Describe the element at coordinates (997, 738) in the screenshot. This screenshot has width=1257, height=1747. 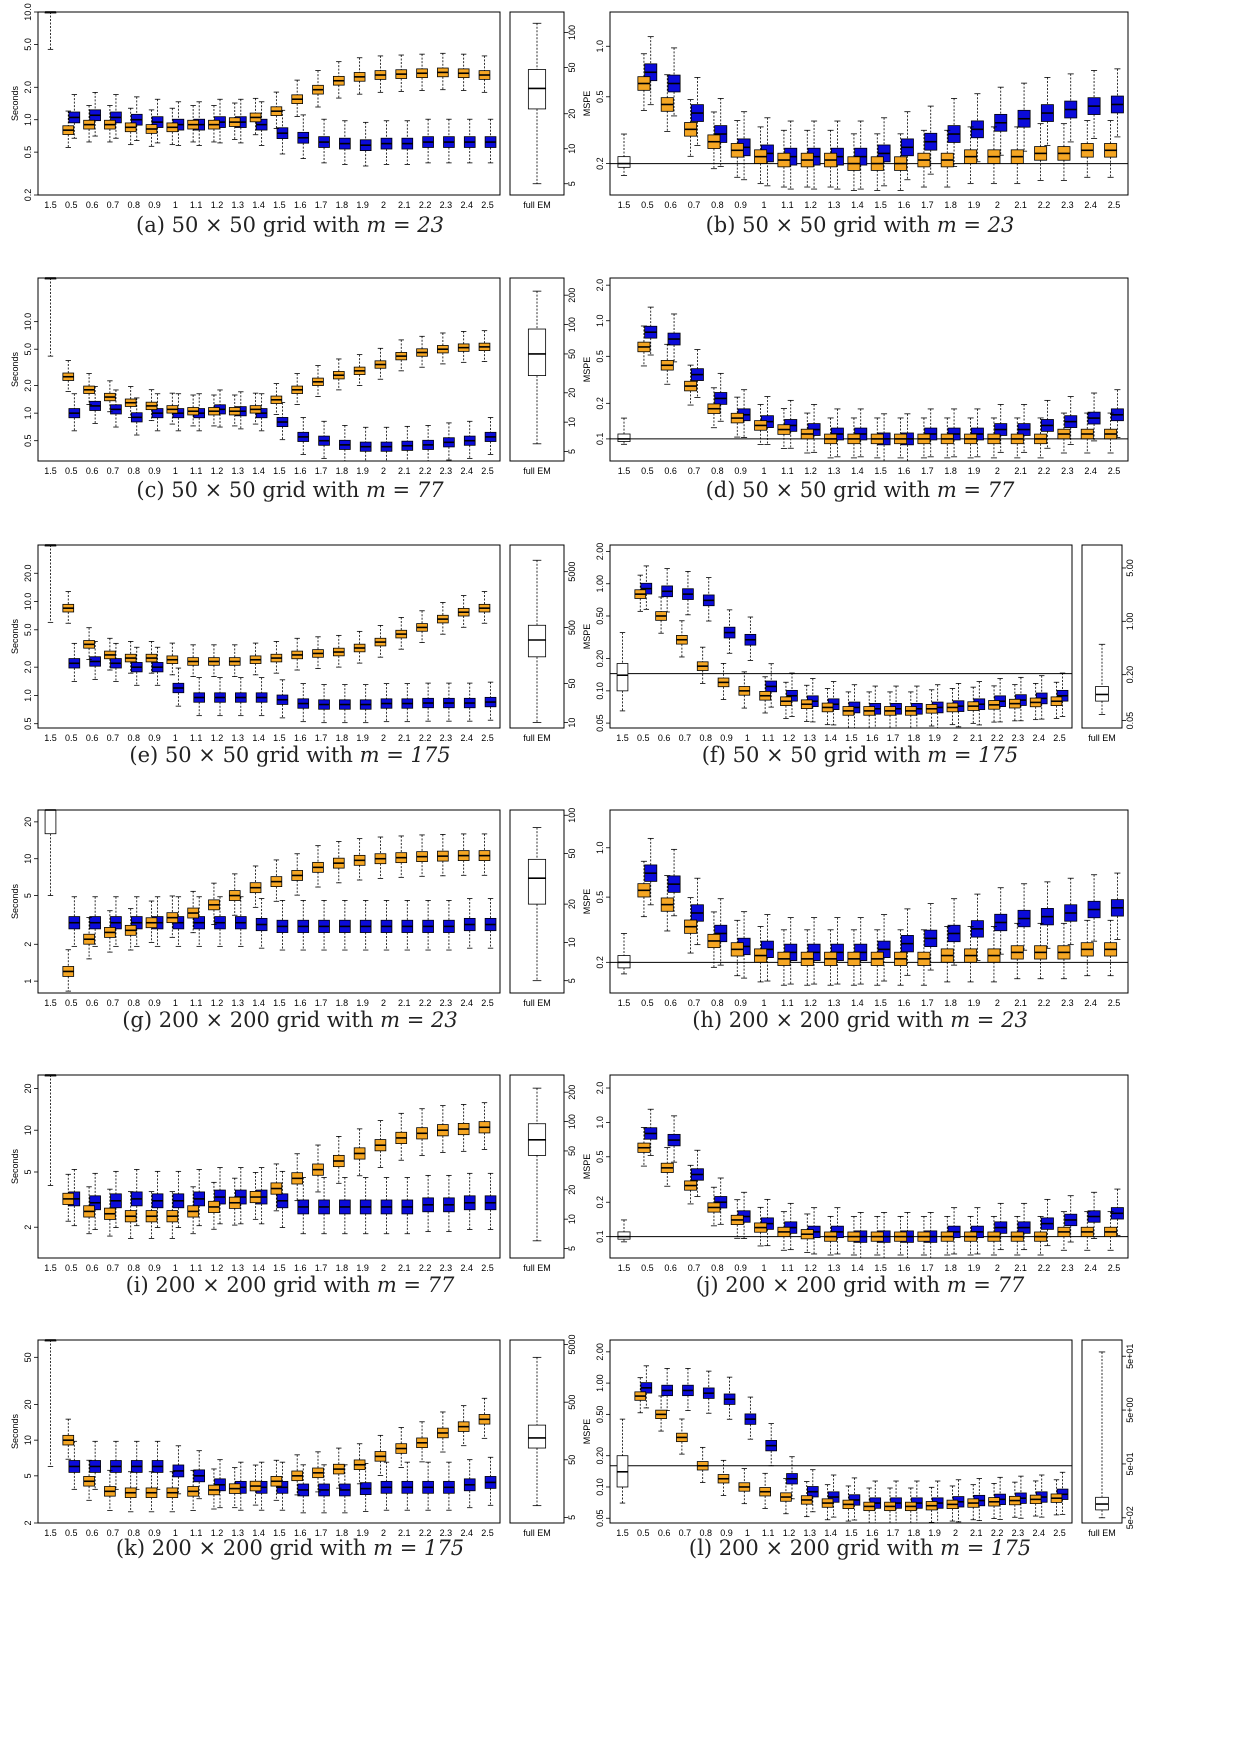
I see `x-tick-label: 2.2` at that location.